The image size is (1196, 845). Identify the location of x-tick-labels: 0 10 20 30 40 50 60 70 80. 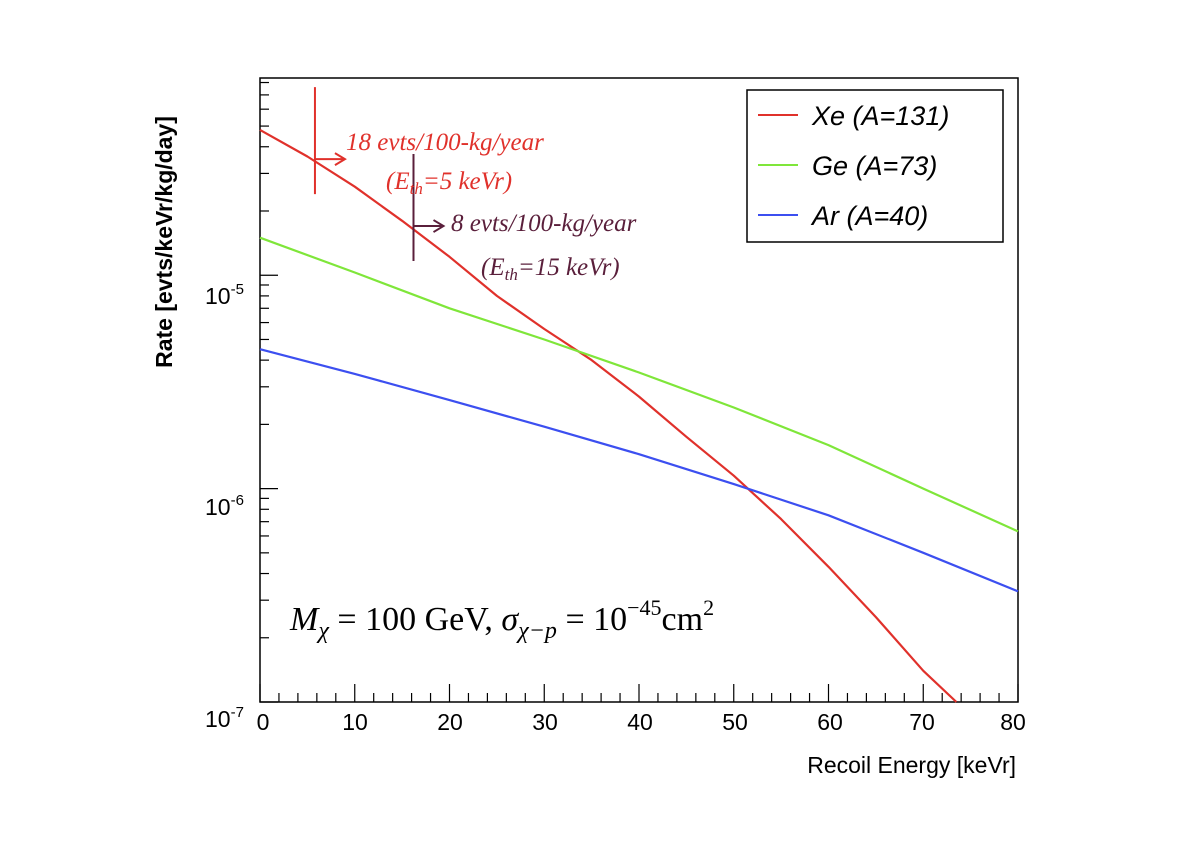
(641, 722).